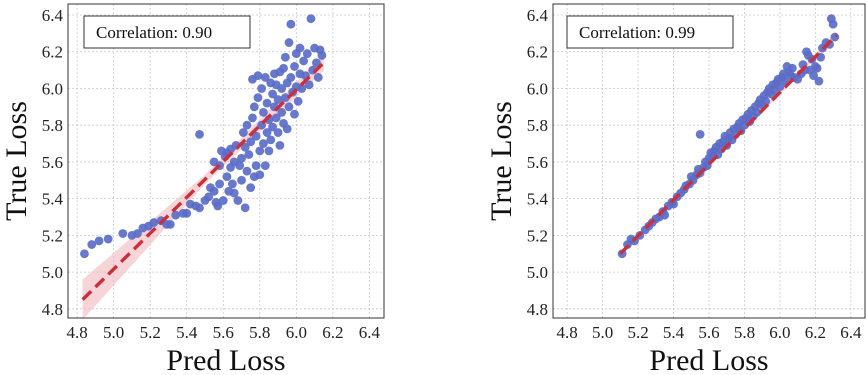 Image resolution: width=867 pixels, height=375 pixels. I want to click on left-x-tick-label: 6.2, so click(332, 332).